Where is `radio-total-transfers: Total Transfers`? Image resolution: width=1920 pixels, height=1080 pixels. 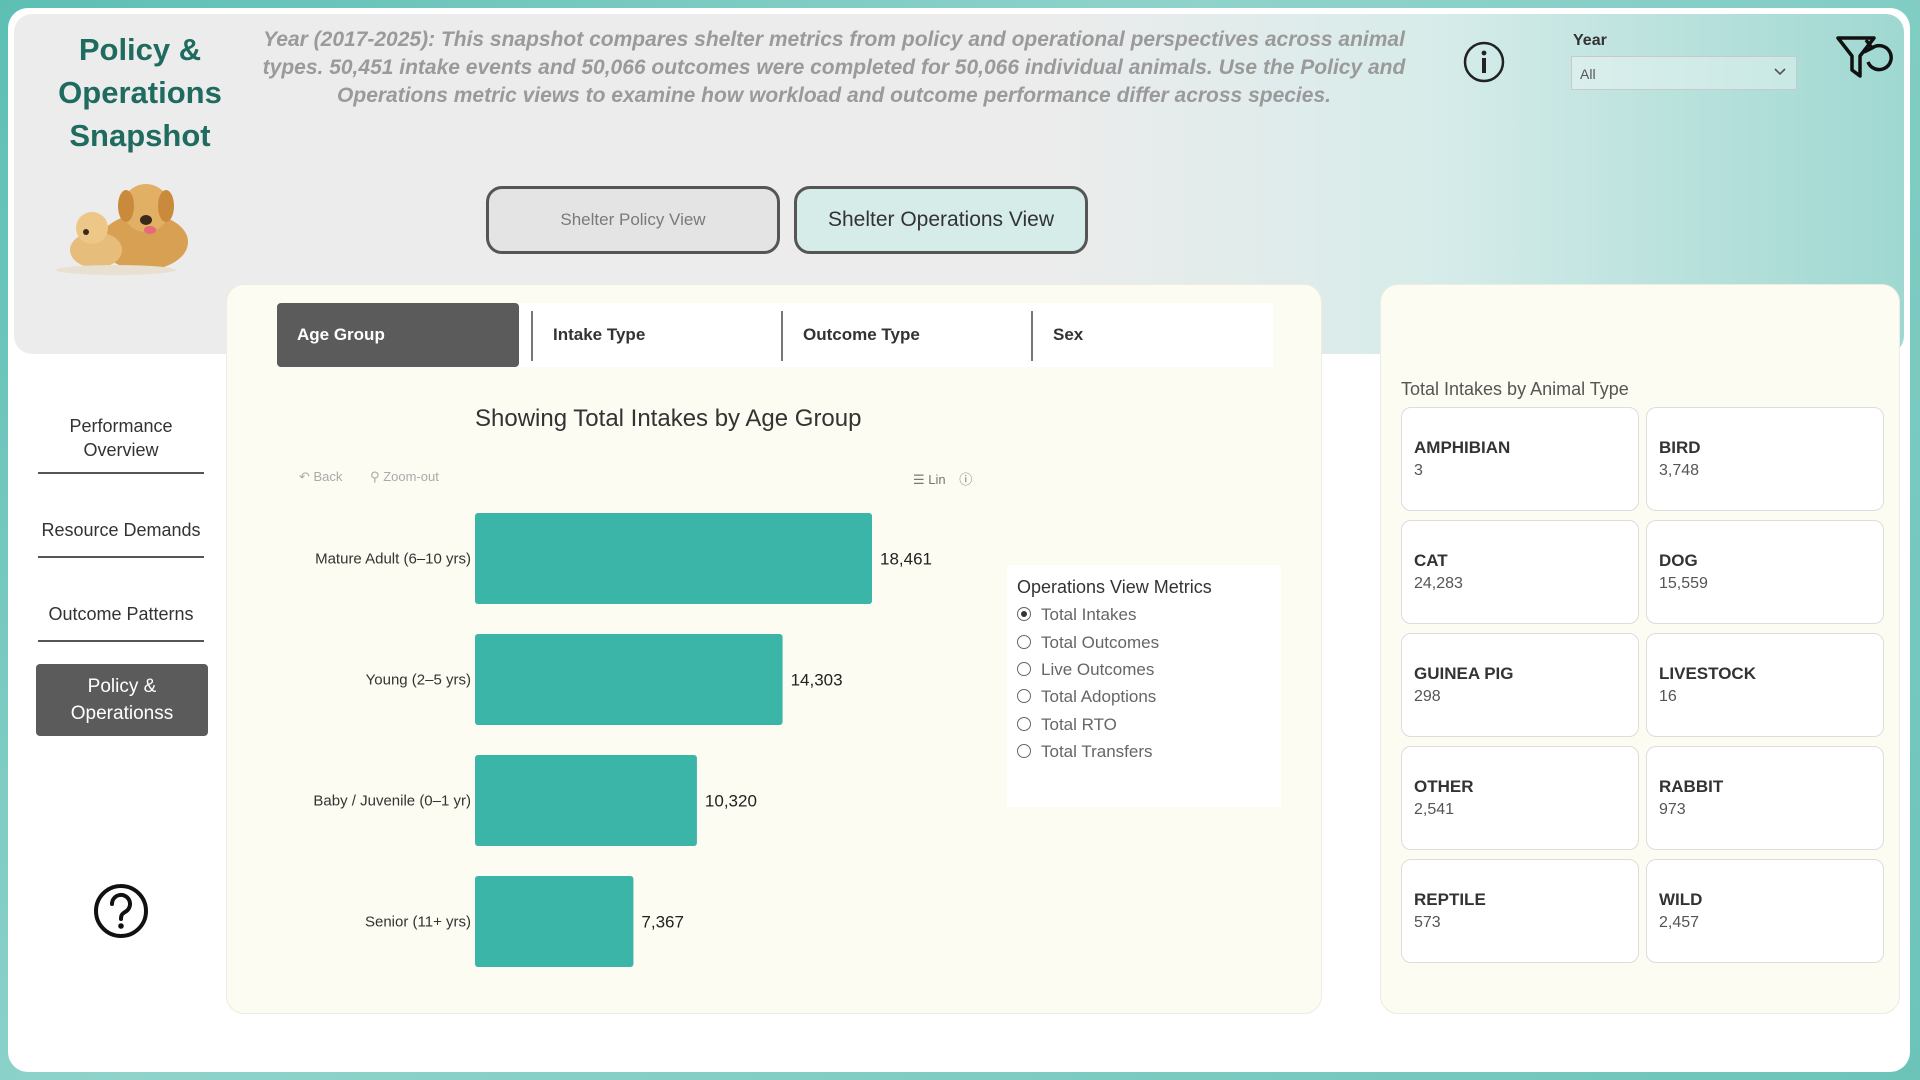
radio-total-transfers: Total Transfers is located at coordinates (1085, 752).